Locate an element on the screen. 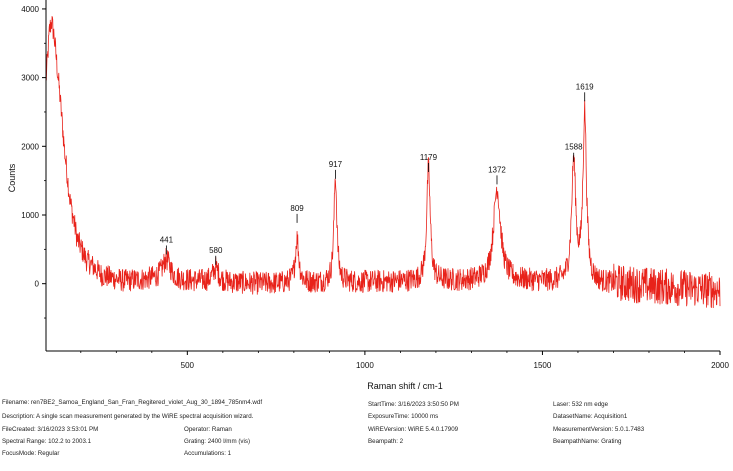 The image size is (733, 471). x-tick-label: 500 is located at coordinates (188, 365).